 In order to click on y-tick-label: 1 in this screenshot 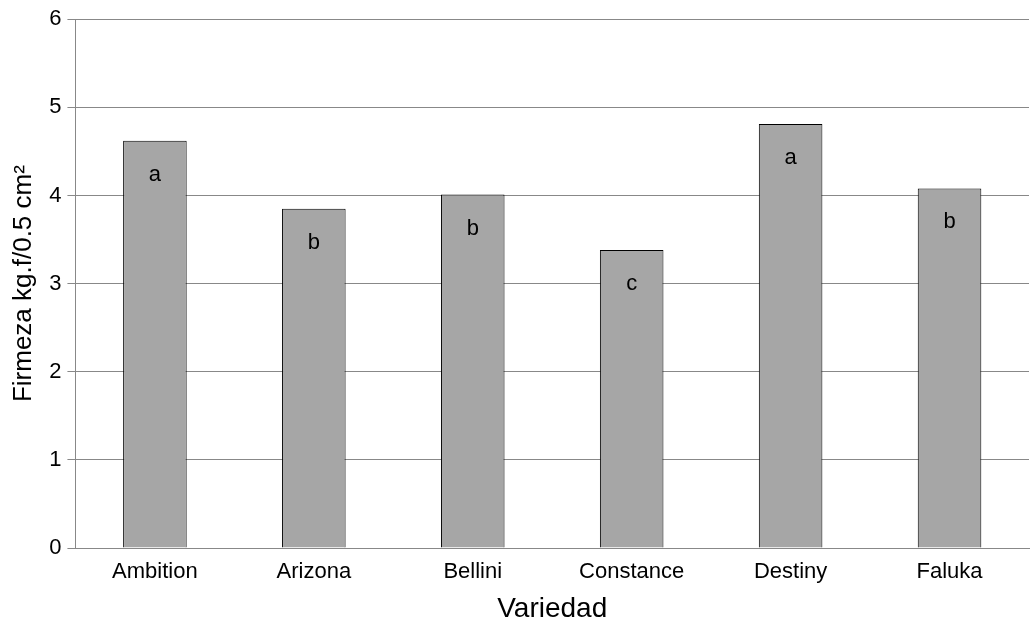, I will do `click(55, 458)`.